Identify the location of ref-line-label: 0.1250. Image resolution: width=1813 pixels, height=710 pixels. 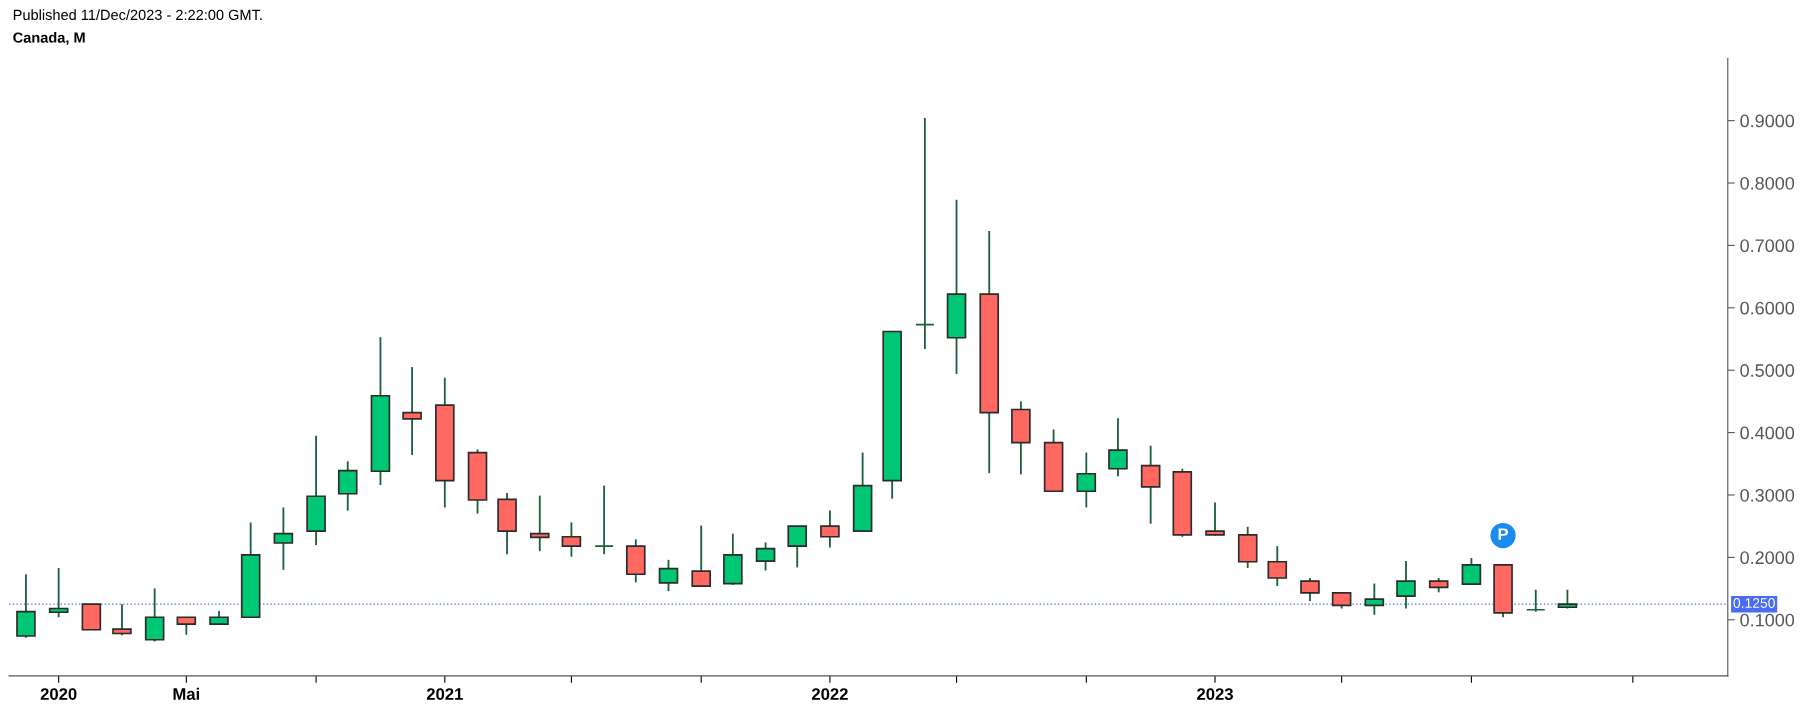
(1754, 603).